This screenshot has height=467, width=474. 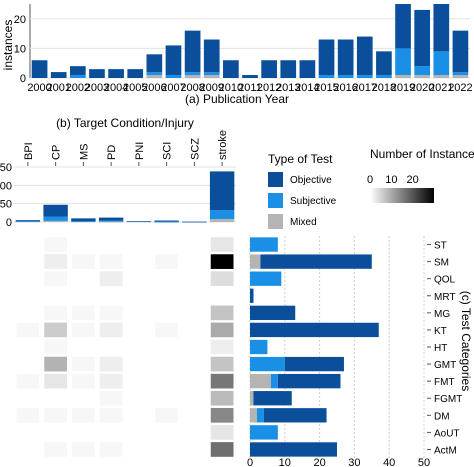 What do you see at coordinates (422, 88) in the screenshot?
I see `panel-a-x-tick-label: 2020` at bounding box center [422, 88].